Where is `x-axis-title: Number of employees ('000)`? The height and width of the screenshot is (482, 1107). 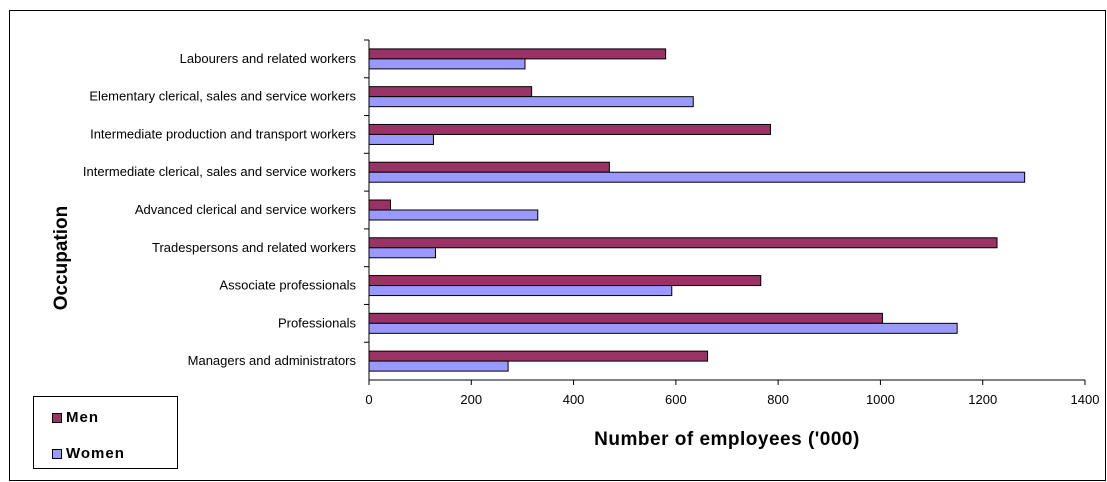 x-axis-title: Number of employees ('000) is located at coordinates (727, 439).